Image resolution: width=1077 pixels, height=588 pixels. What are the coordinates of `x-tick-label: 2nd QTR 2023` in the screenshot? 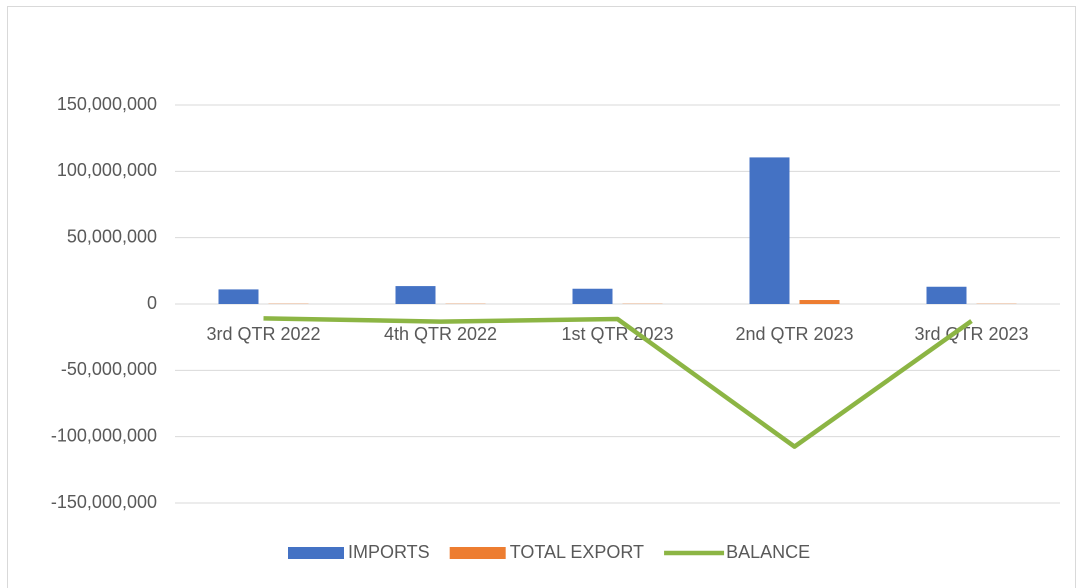 It's located at (794, 334).